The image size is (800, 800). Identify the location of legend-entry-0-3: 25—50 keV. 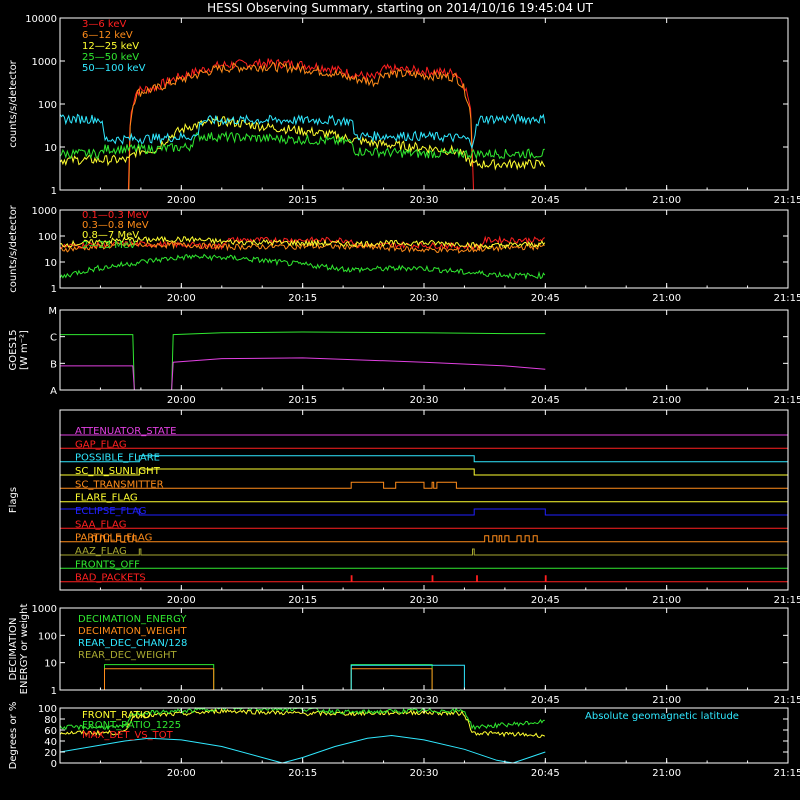
(110, 57).